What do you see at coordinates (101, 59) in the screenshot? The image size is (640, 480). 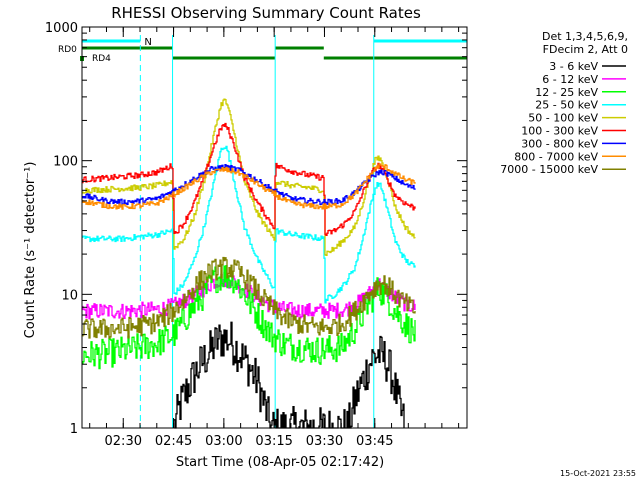 I see `state-label-rd4: RD4` at bounding box center [101, 59].